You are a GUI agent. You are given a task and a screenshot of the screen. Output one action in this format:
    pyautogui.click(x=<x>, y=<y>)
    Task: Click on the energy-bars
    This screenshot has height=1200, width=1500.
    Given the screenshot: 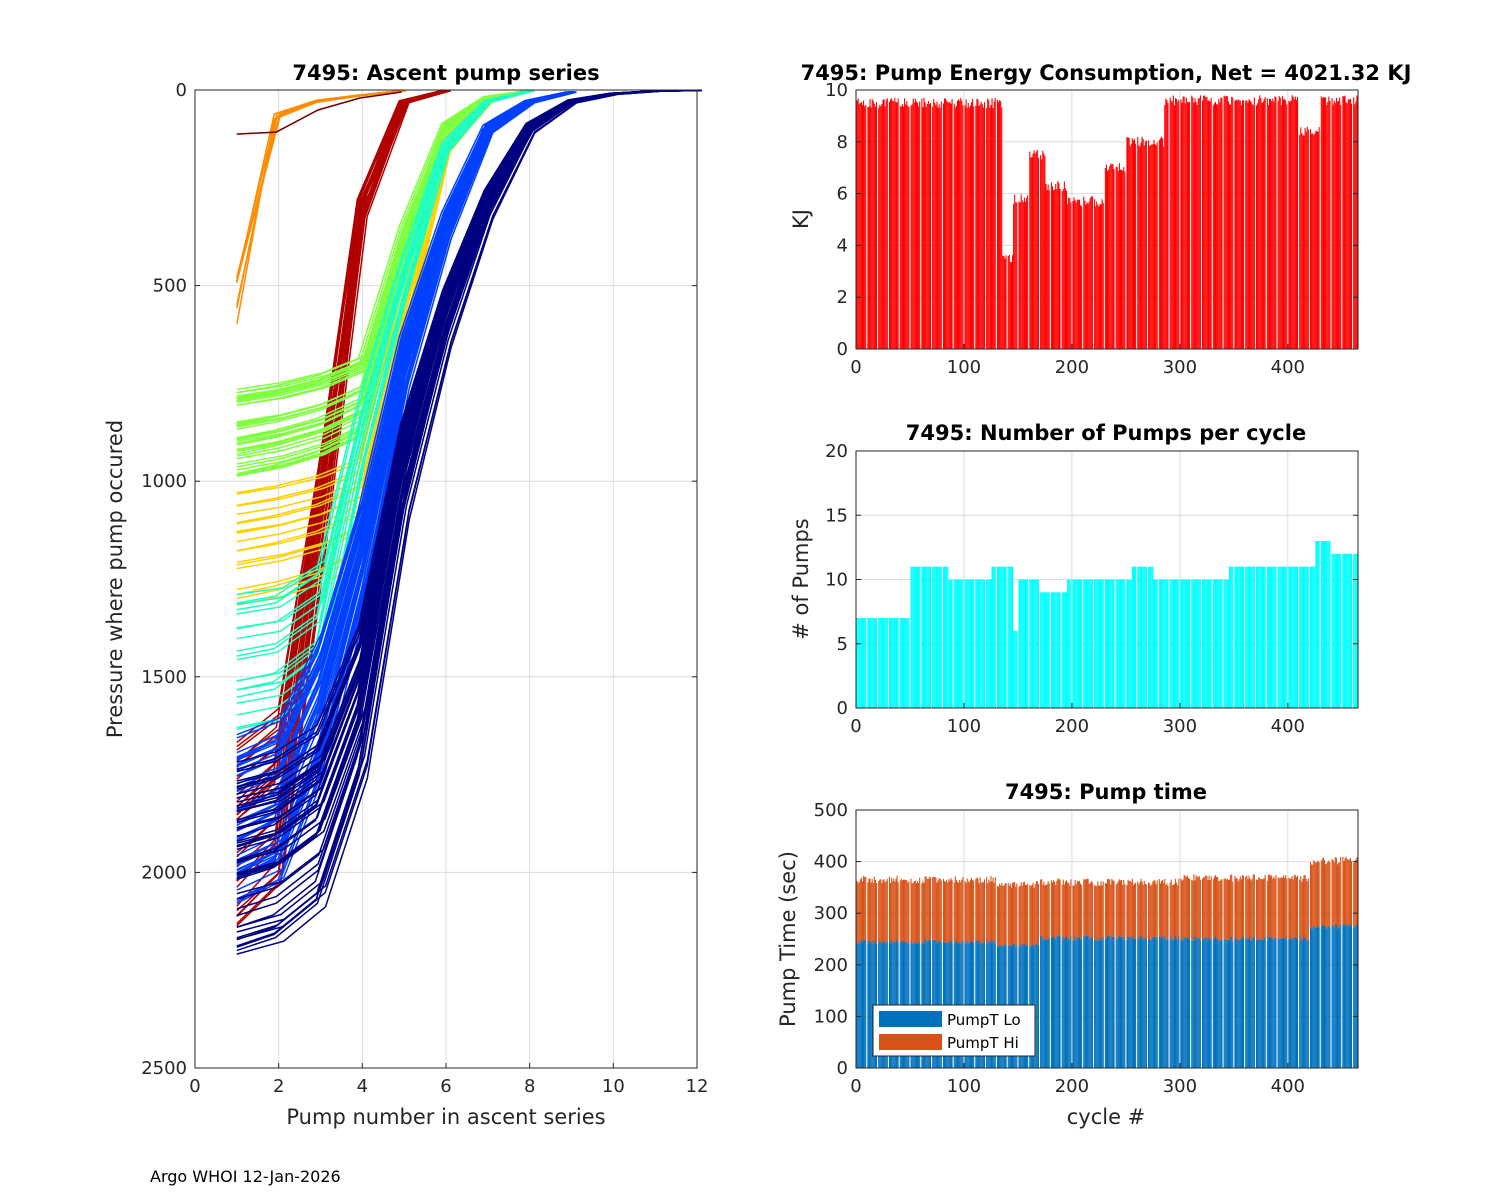 What is the action you would take?
    pyautogui.click(x=1107, y=222)
    